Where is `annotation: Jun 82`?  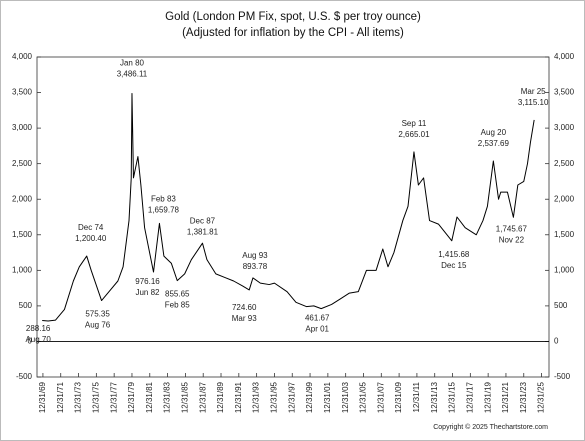
annotation: Jun 82 is located at coordinates (147, 292).